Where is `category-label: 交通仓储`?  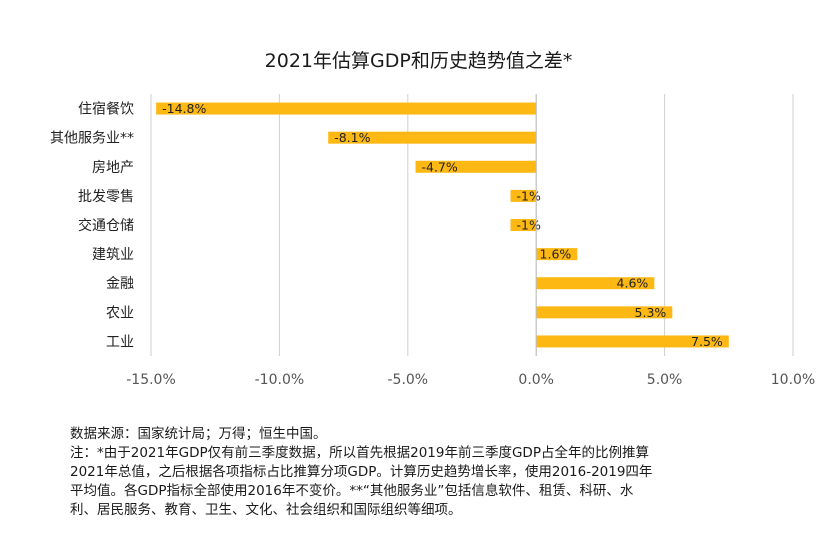 category-label: 交通仓储 is located at coordinates (106, 225).